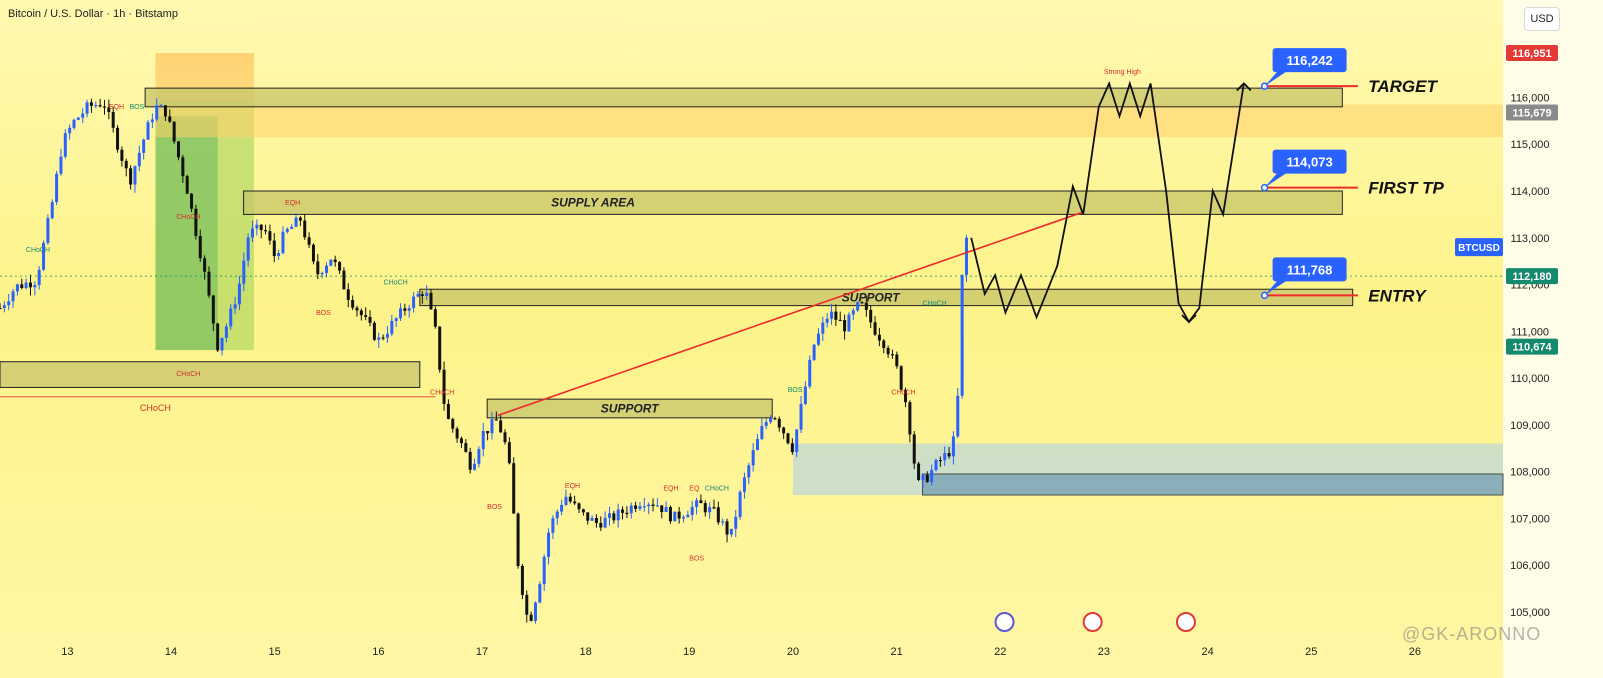  I want to click on y-tick-label: 111,000, so click(1530, 332).